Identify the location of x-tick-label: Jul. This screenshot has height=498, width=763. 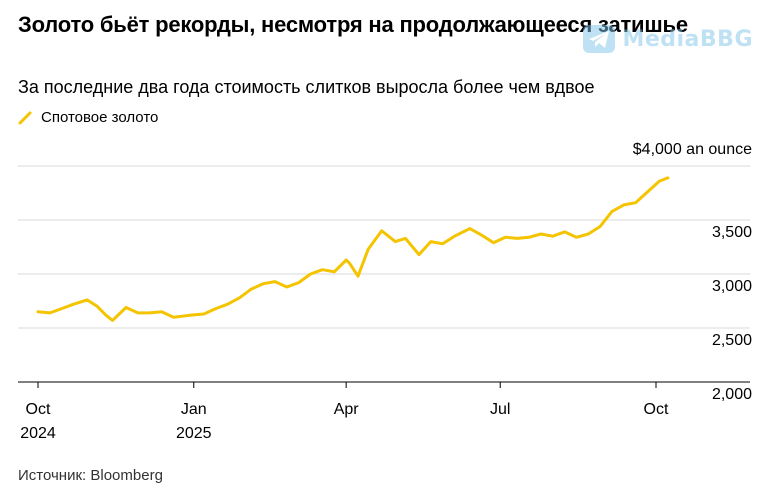
(500, 409).